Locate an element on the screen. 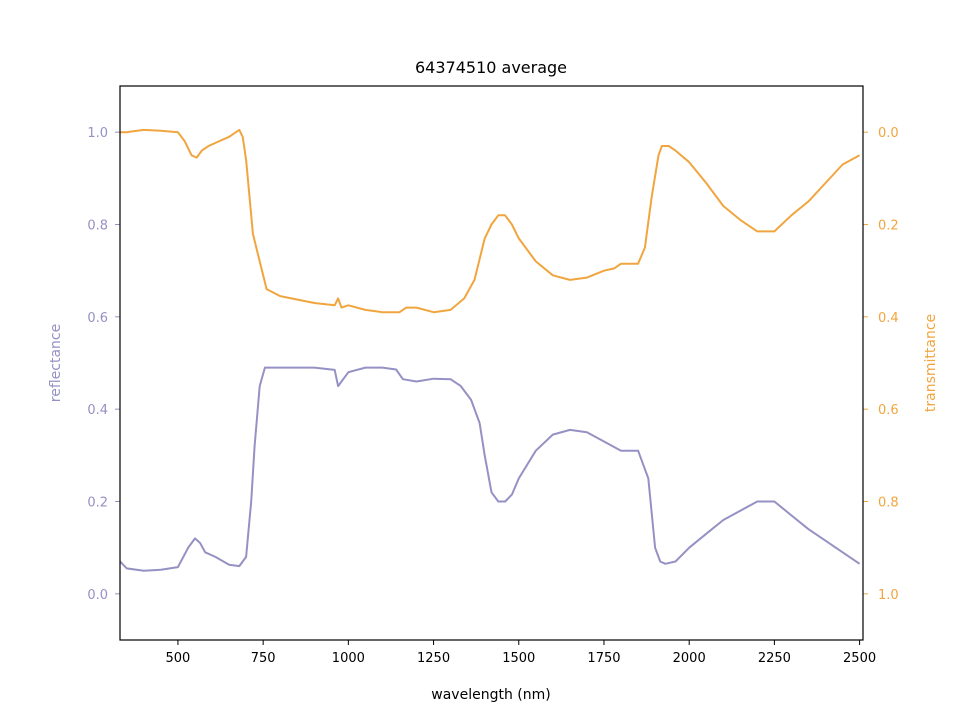 This screenshot has width=960, height=720. y-left-tick-label: 0.4 is located at coordinates (97, 410).